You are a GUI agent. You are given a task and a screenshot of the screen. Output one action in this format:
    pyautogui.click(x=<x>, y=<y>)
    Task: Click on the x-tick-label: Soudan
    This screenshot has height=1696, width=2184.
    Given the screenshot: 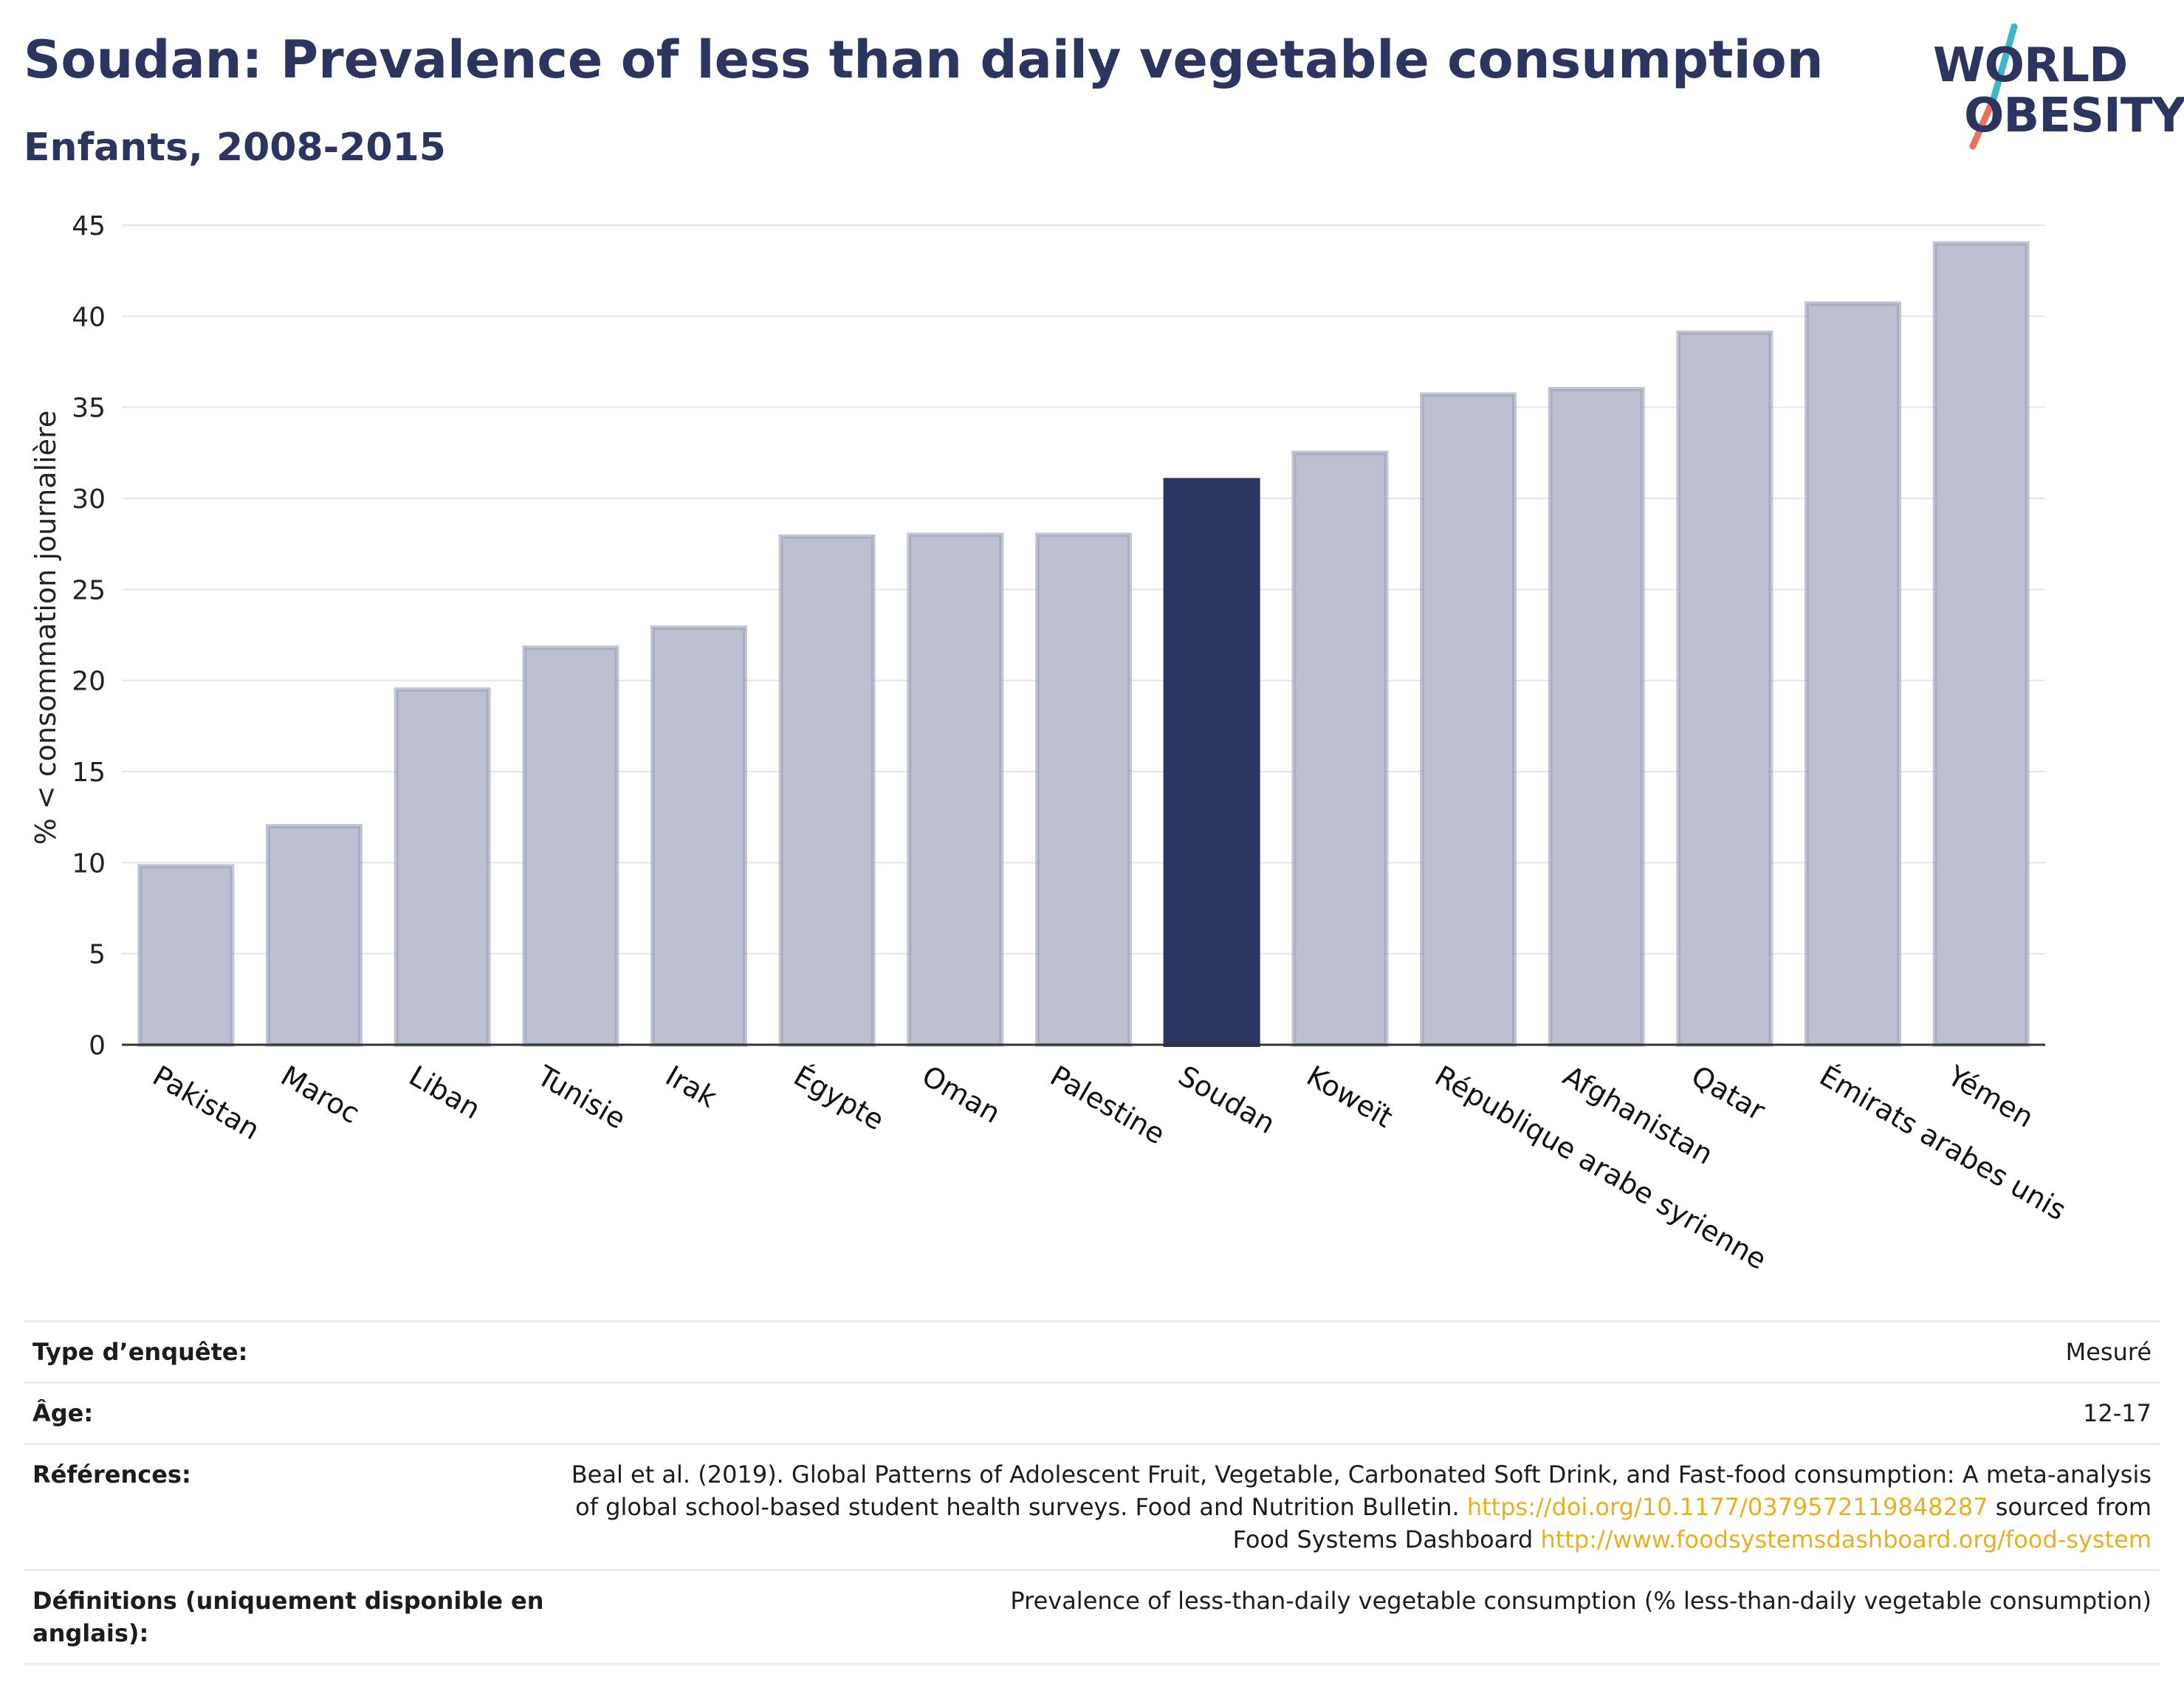 What is the action you would take?
    pyautogui.click(x=1227, y=1100)
    